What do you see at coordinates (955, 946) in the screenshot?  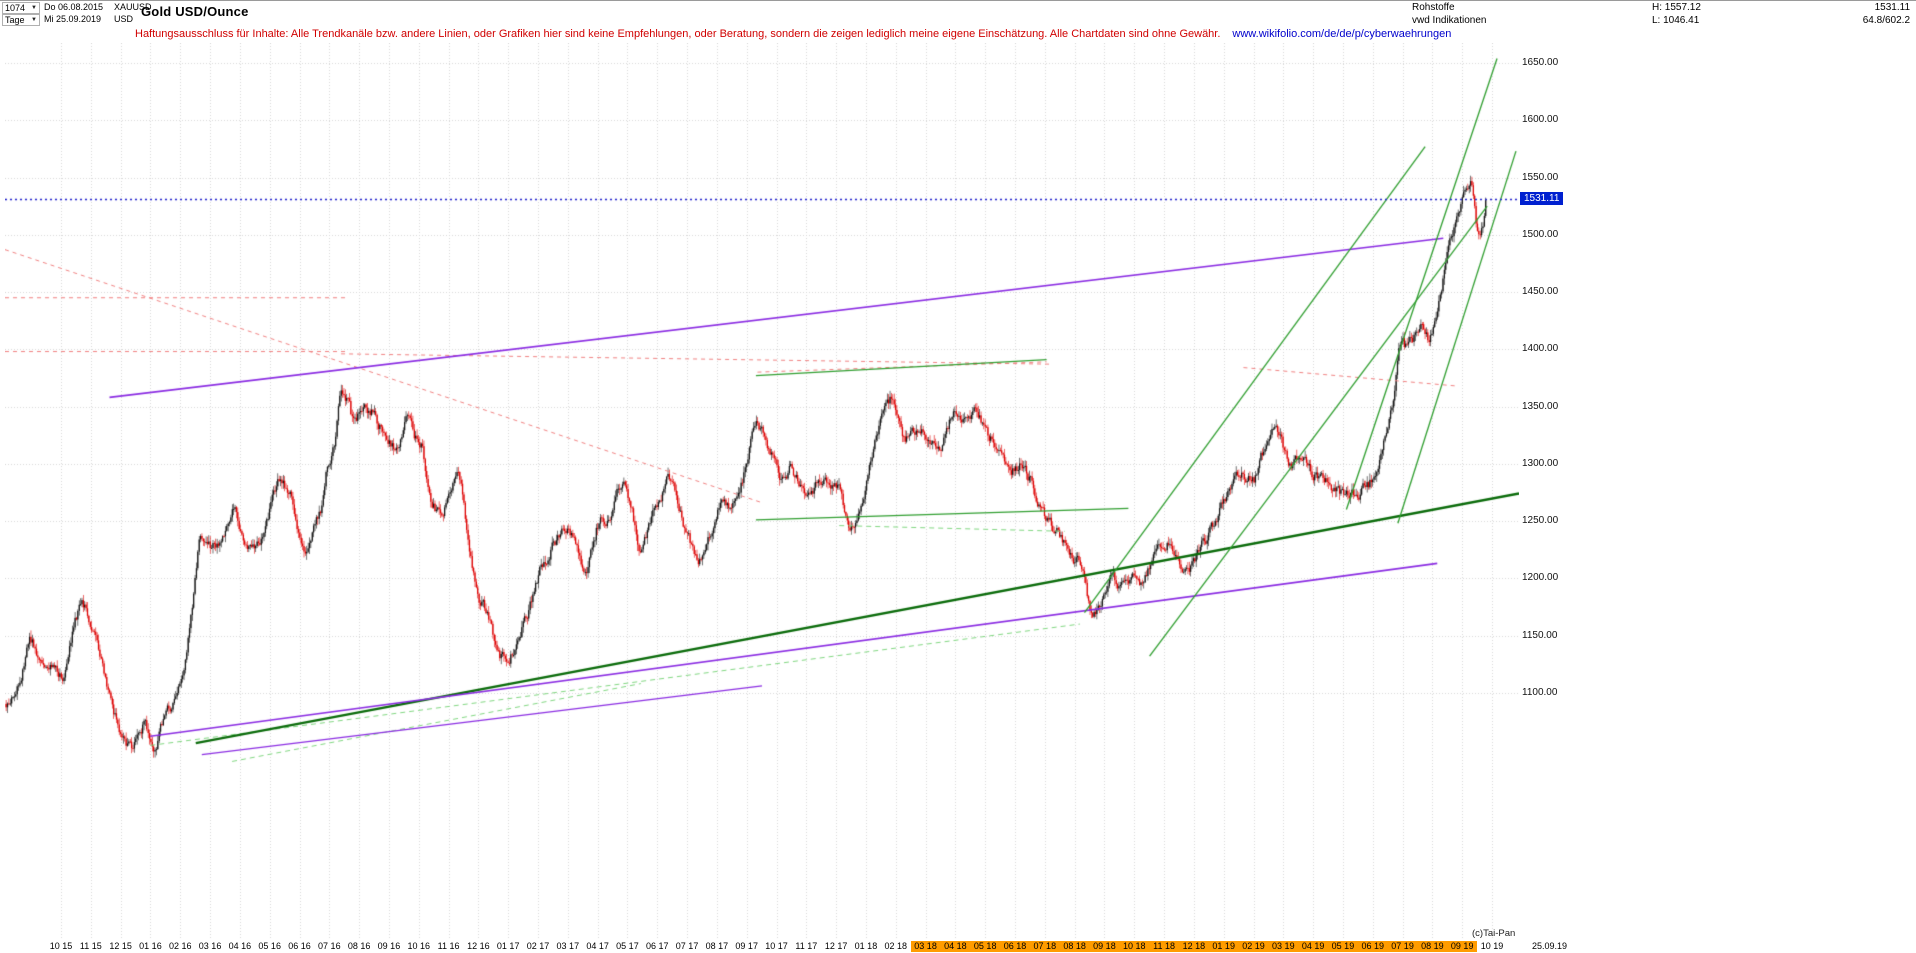 I see `x-axis-label: 04 18` at bounding box center [955, 946].